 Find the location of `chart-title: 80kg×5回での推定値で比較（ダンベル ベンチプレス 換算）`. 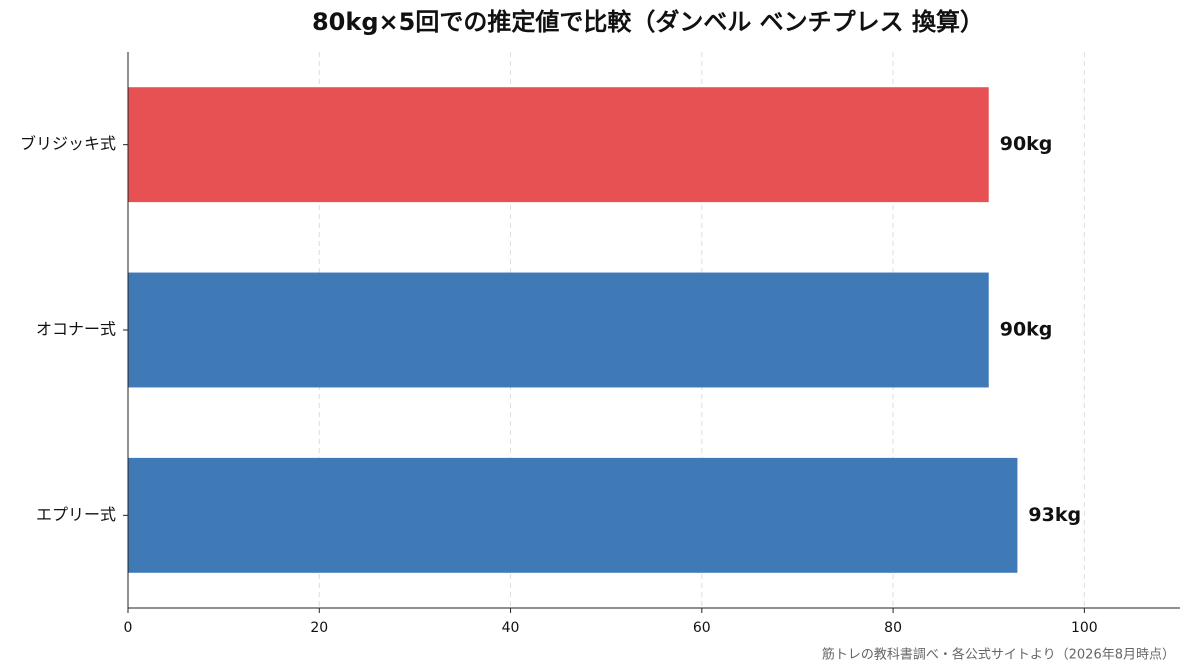

chart-title: 80kg×5回での推定値で比較（ダンベル ベンチプレス 換算） is located at coordinates (648, 22).